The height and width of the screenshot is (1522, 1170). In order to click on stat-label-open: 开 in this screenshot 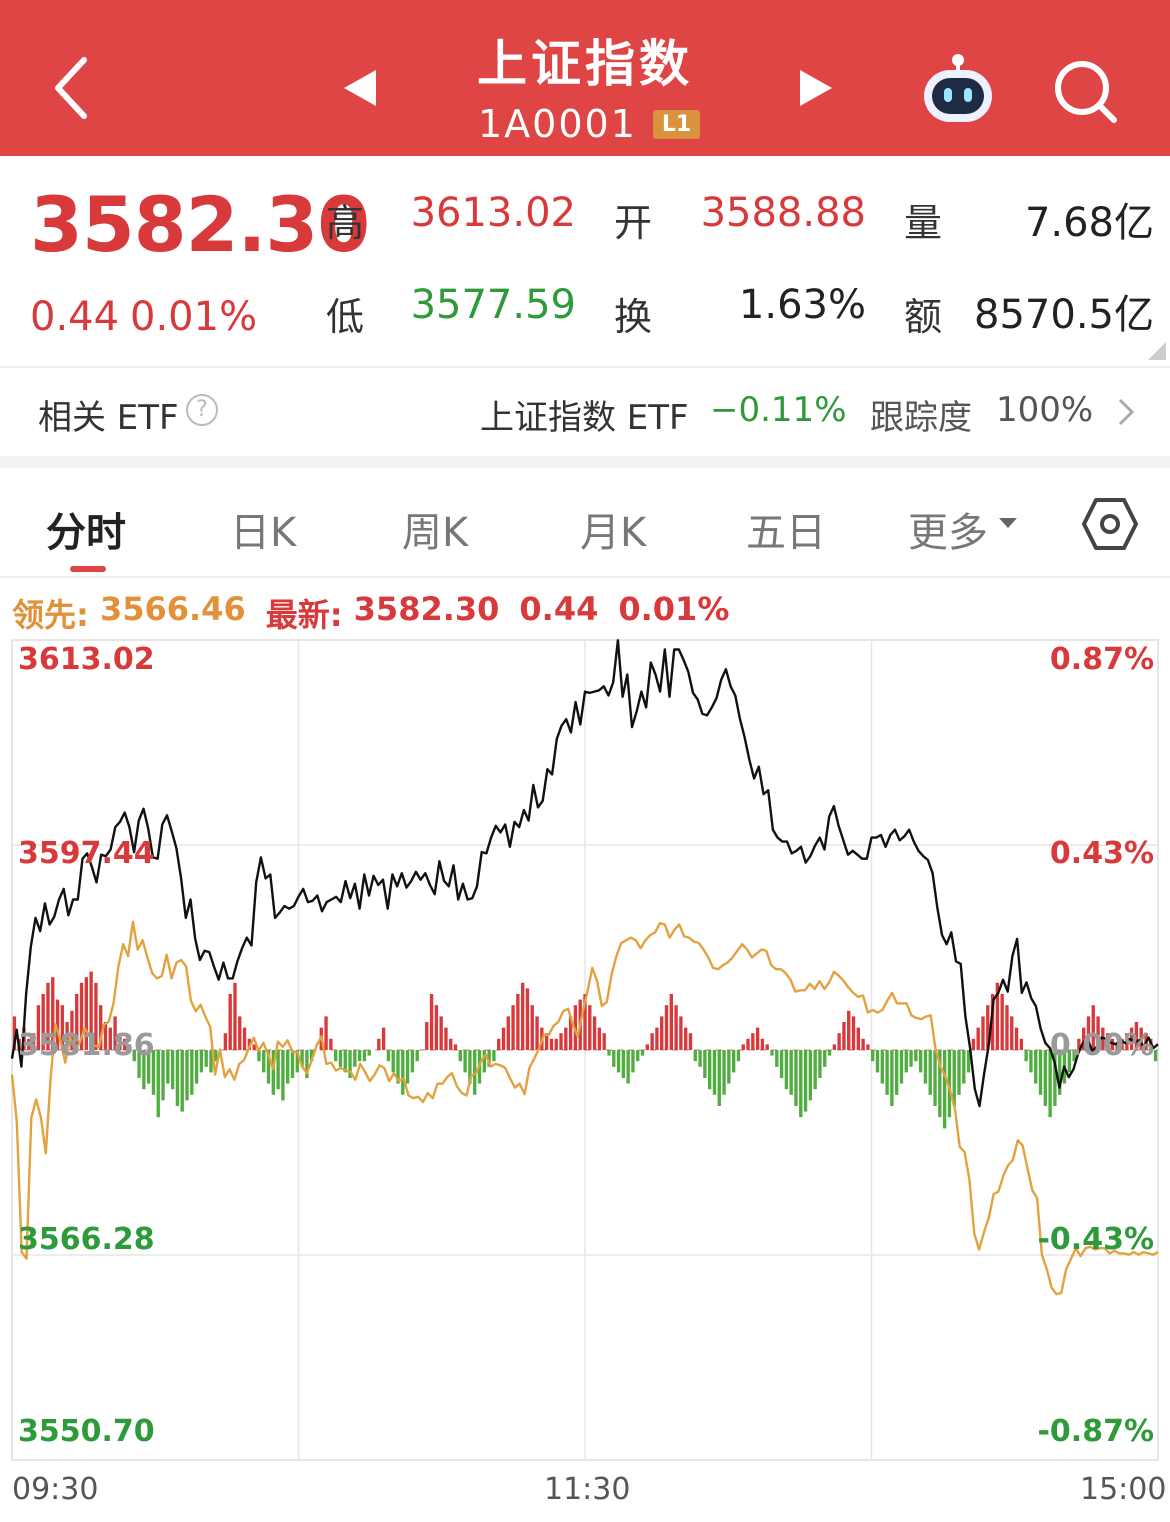, I will do `click(633, 223)`.